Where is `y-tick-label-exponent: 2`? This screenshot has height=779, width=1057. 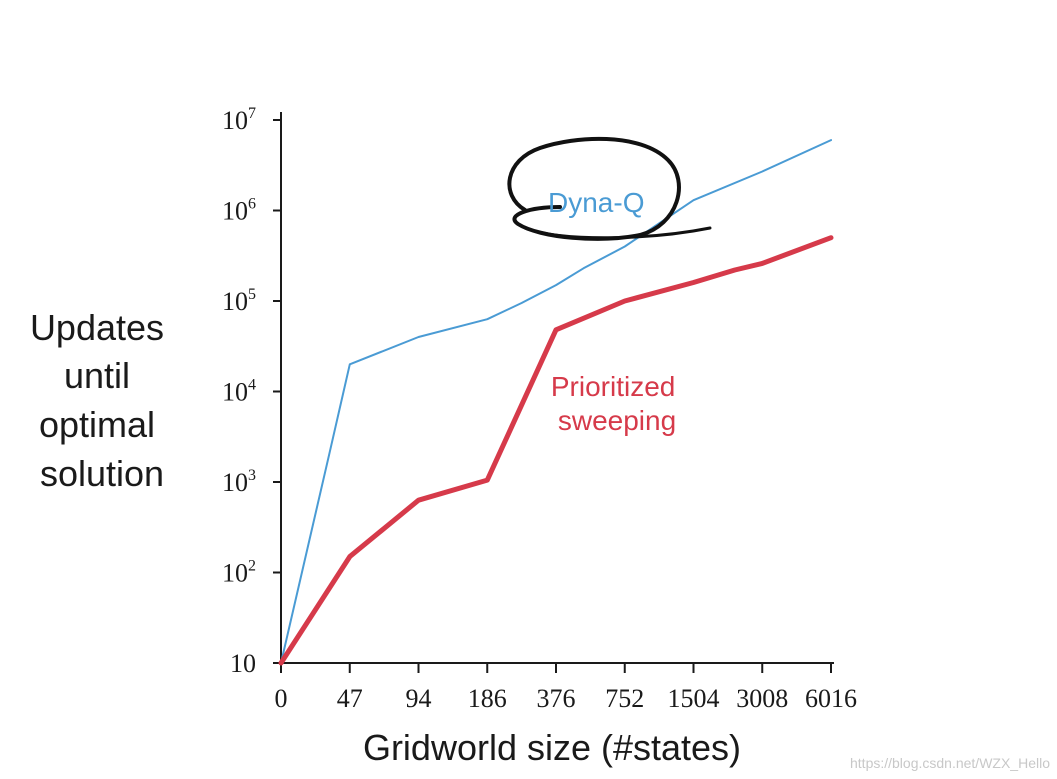 y-tick-label-exponent: 2 is located at coordinates (252, 566).